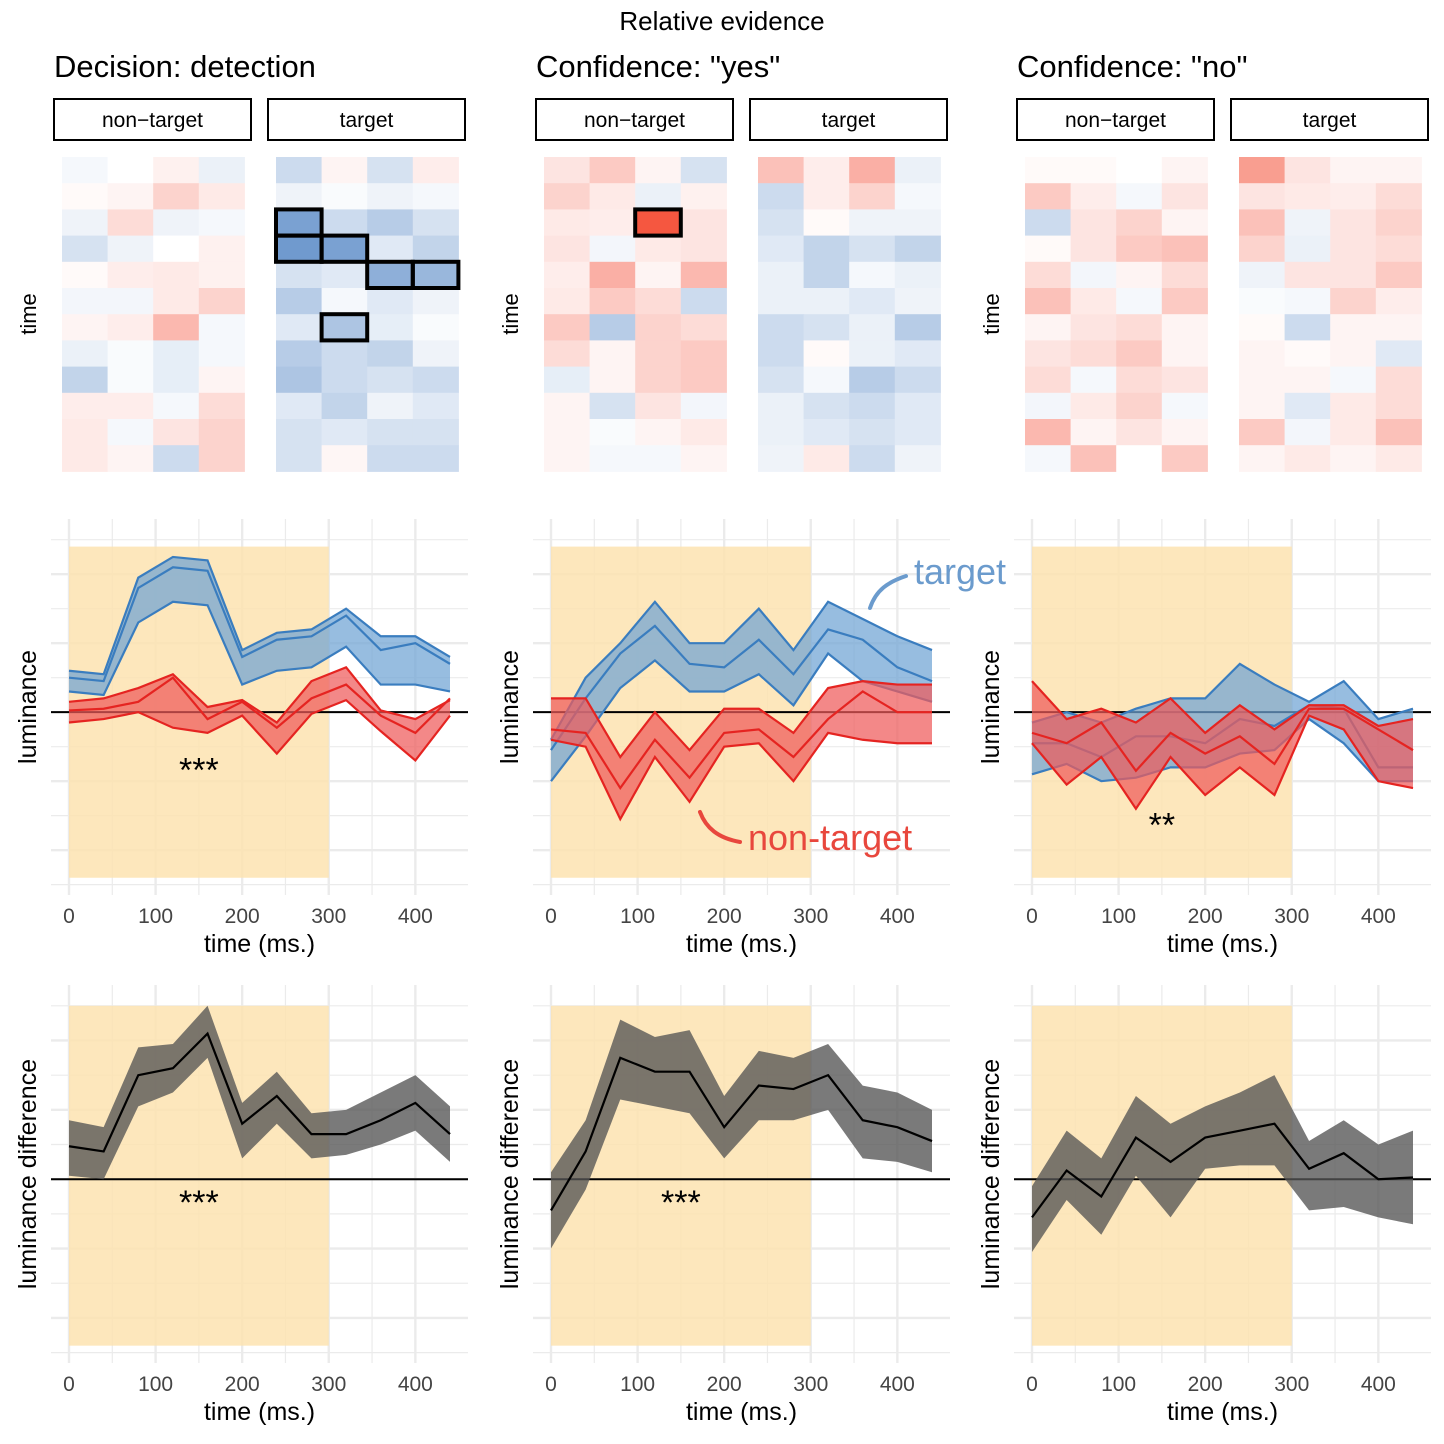  I want to click on x-tick-label: 100, so click(1118, 916).